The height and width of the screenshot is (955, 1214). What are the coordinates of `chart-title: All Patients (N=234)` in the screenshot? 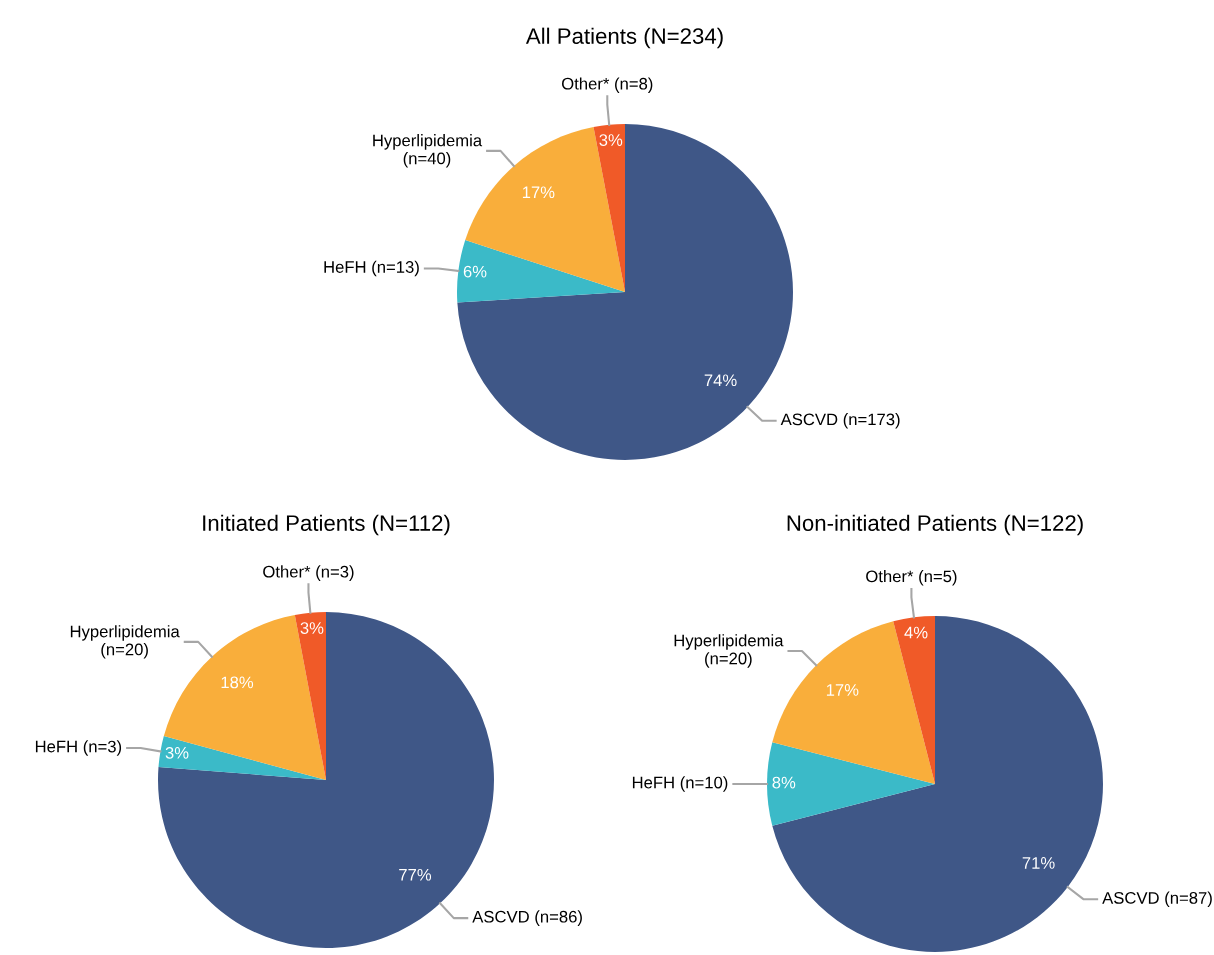 It's located at (624, 38).